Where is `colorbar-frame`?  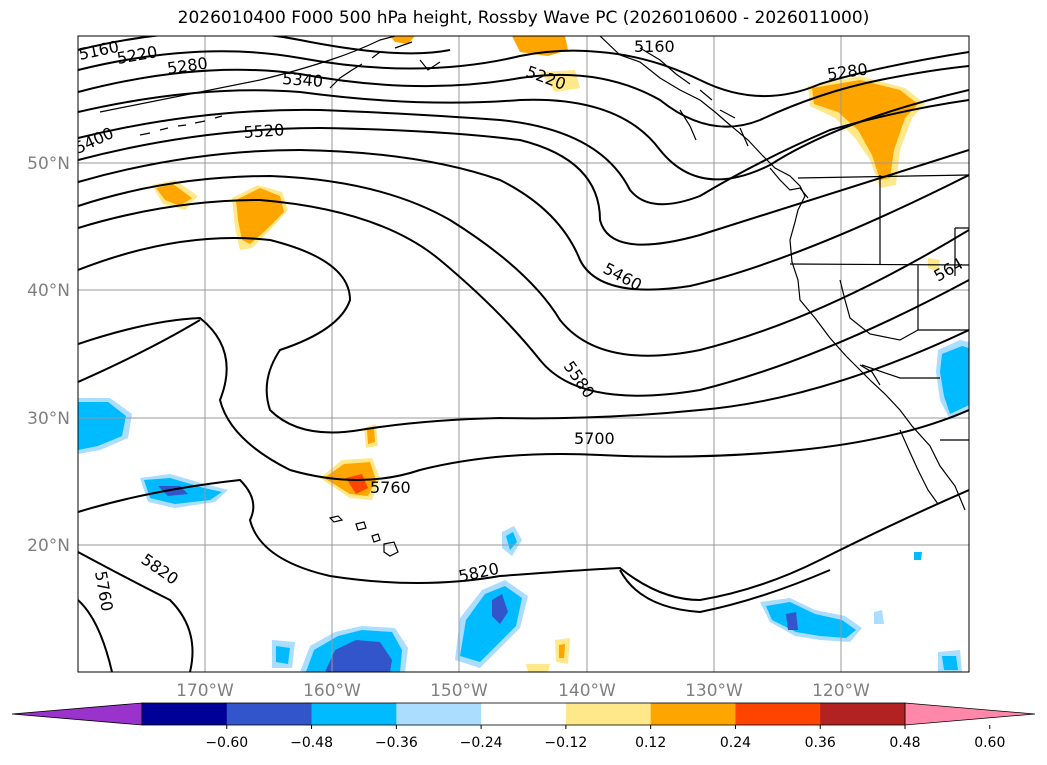 colorbar-frame is located at coordinates (523, 714).